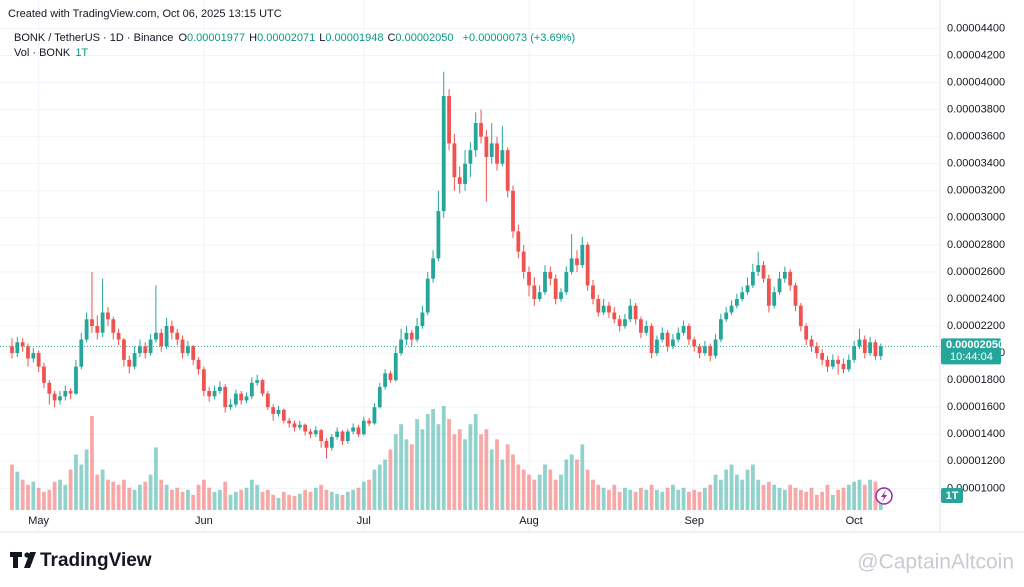 This screenshot has height=587, width=1024. What do you see at coordinates (976, 245) in the screenshot?
I see `y-tick-label: 0.00002800` at bounding box center [976, 245].